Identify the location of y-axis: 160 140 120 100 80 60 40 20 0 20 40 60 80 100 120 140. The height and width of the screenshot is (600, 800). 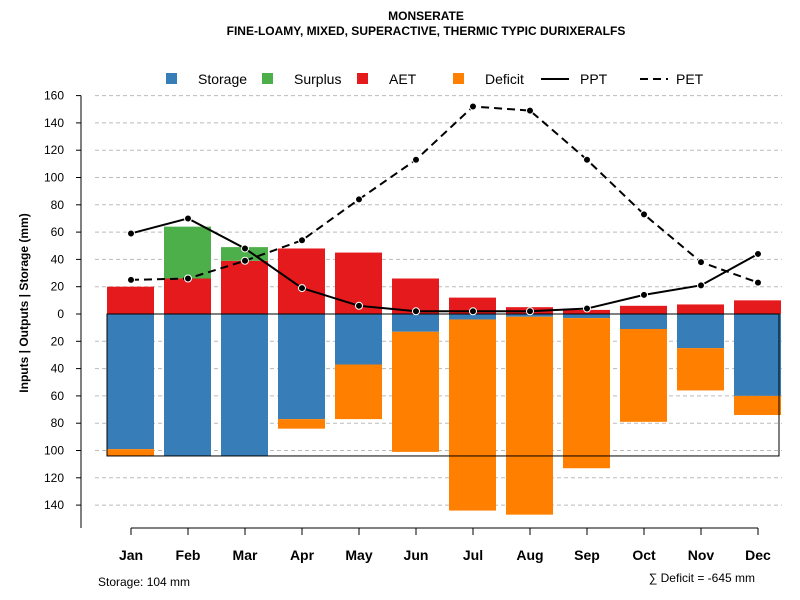
(63, 308).